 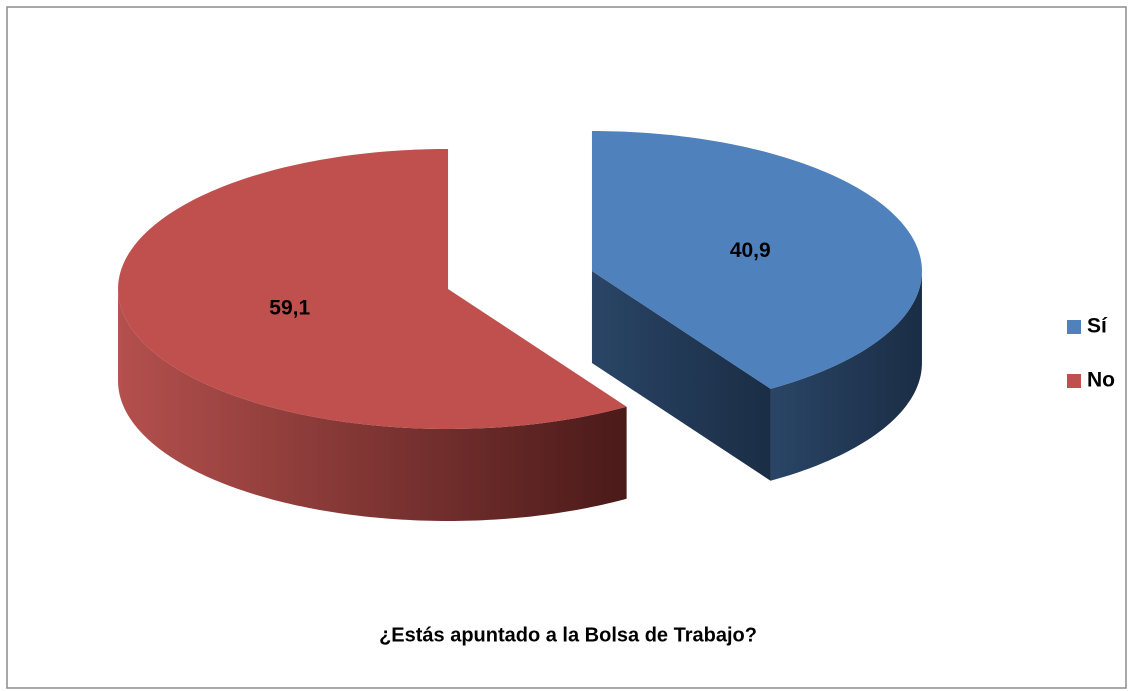 What do you see at coordinates (750, 250) in the screenshot?
I see `data-label: 40,9` at bounding box center [750, 250].